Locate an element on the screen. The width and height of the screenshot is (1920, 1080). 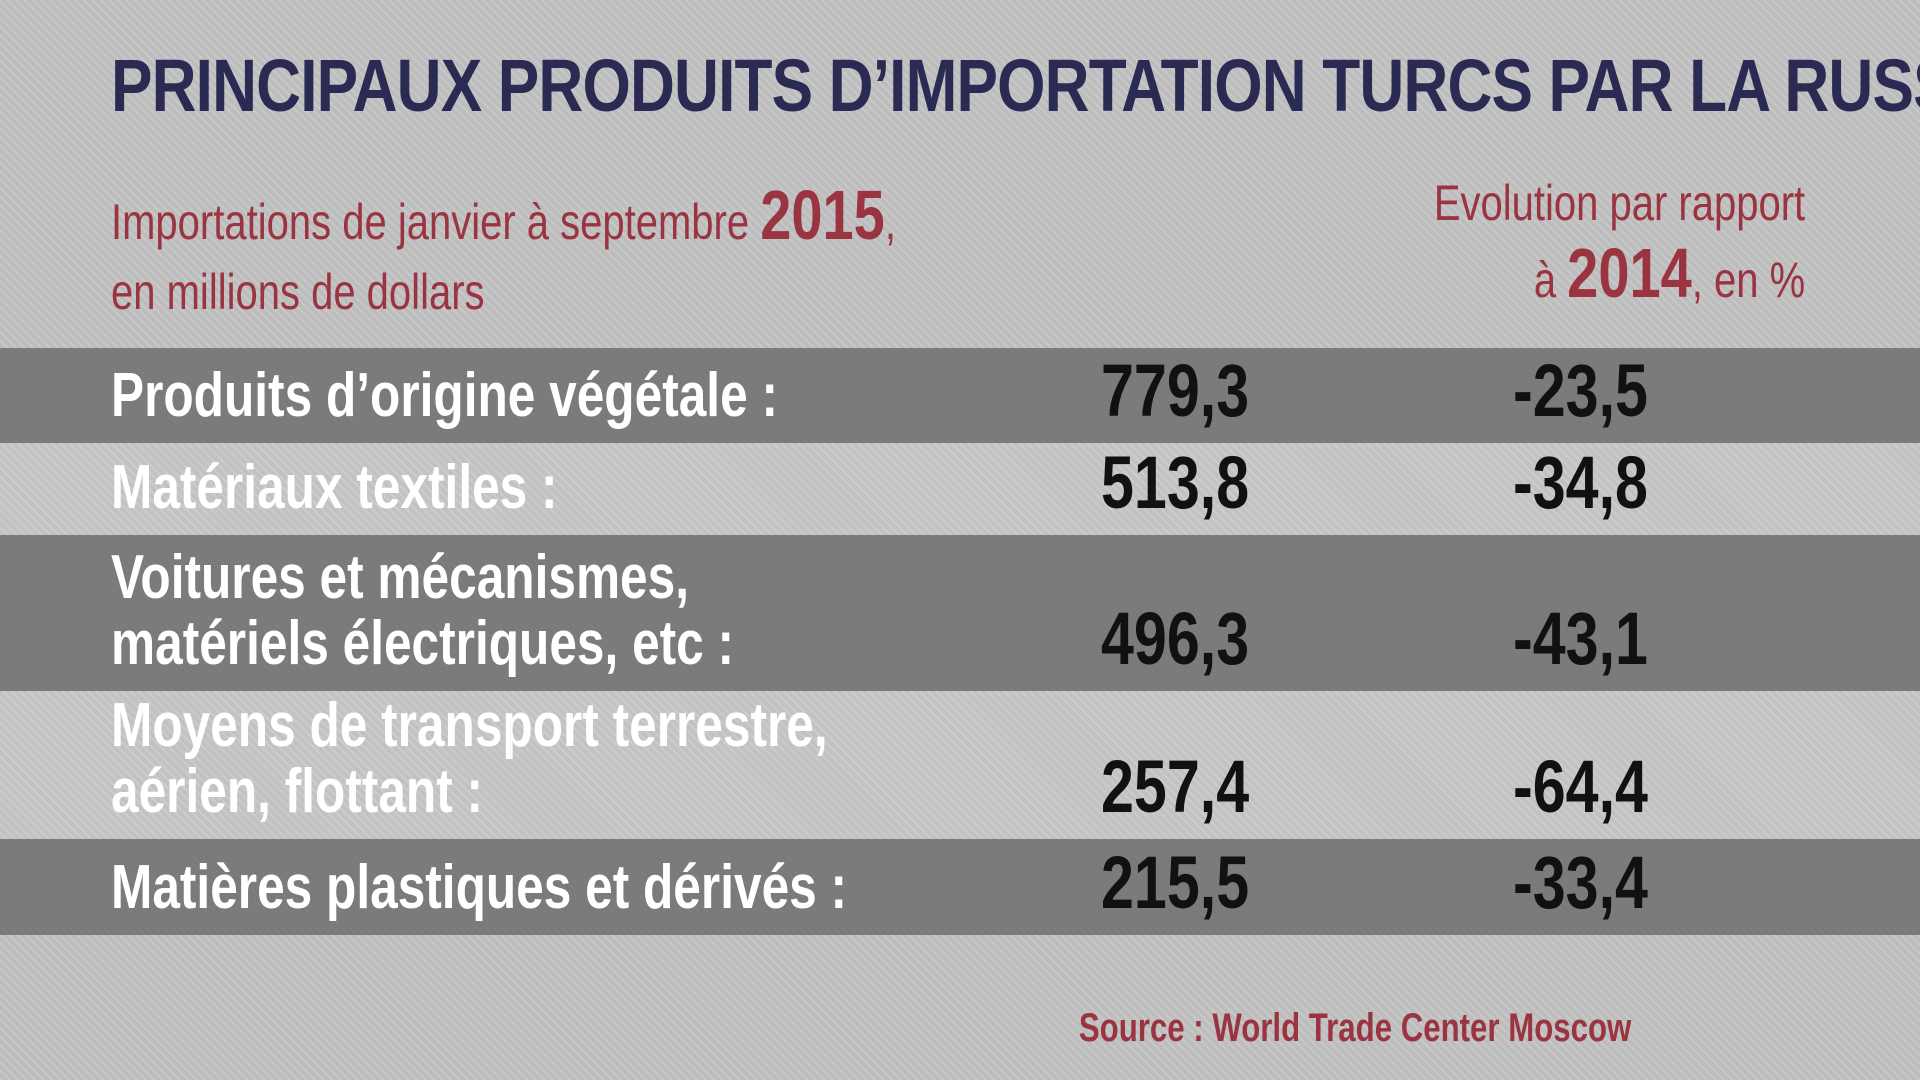
value-header-year: 2015 is located at coordinates (822, 215).